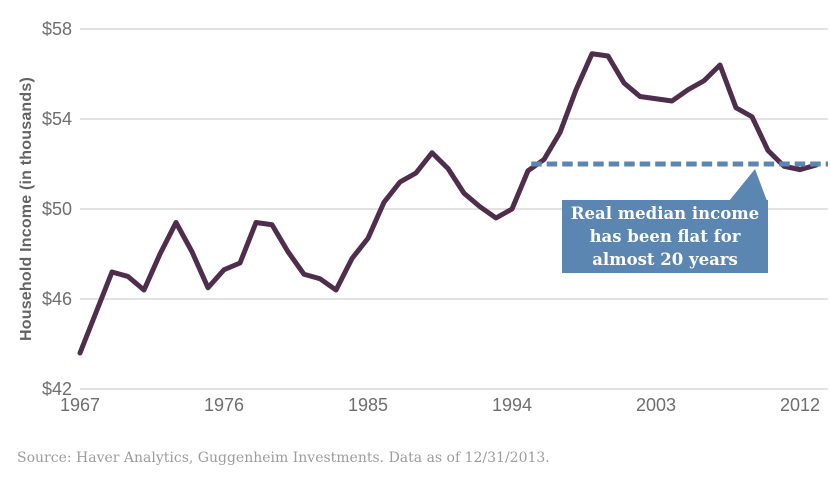 The image size is (830, 478). Describe the element at coordinates (368, 405) in the screenshot. I see `x-tick-label: 1985` at that location.